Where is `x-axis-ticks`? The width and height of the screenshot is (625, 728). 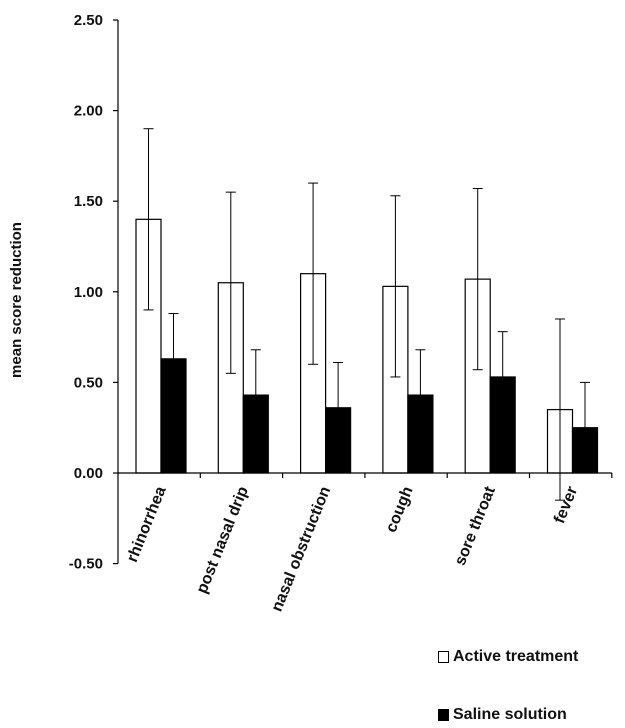
x-axis-ticks is located at coordinates (406, 475).